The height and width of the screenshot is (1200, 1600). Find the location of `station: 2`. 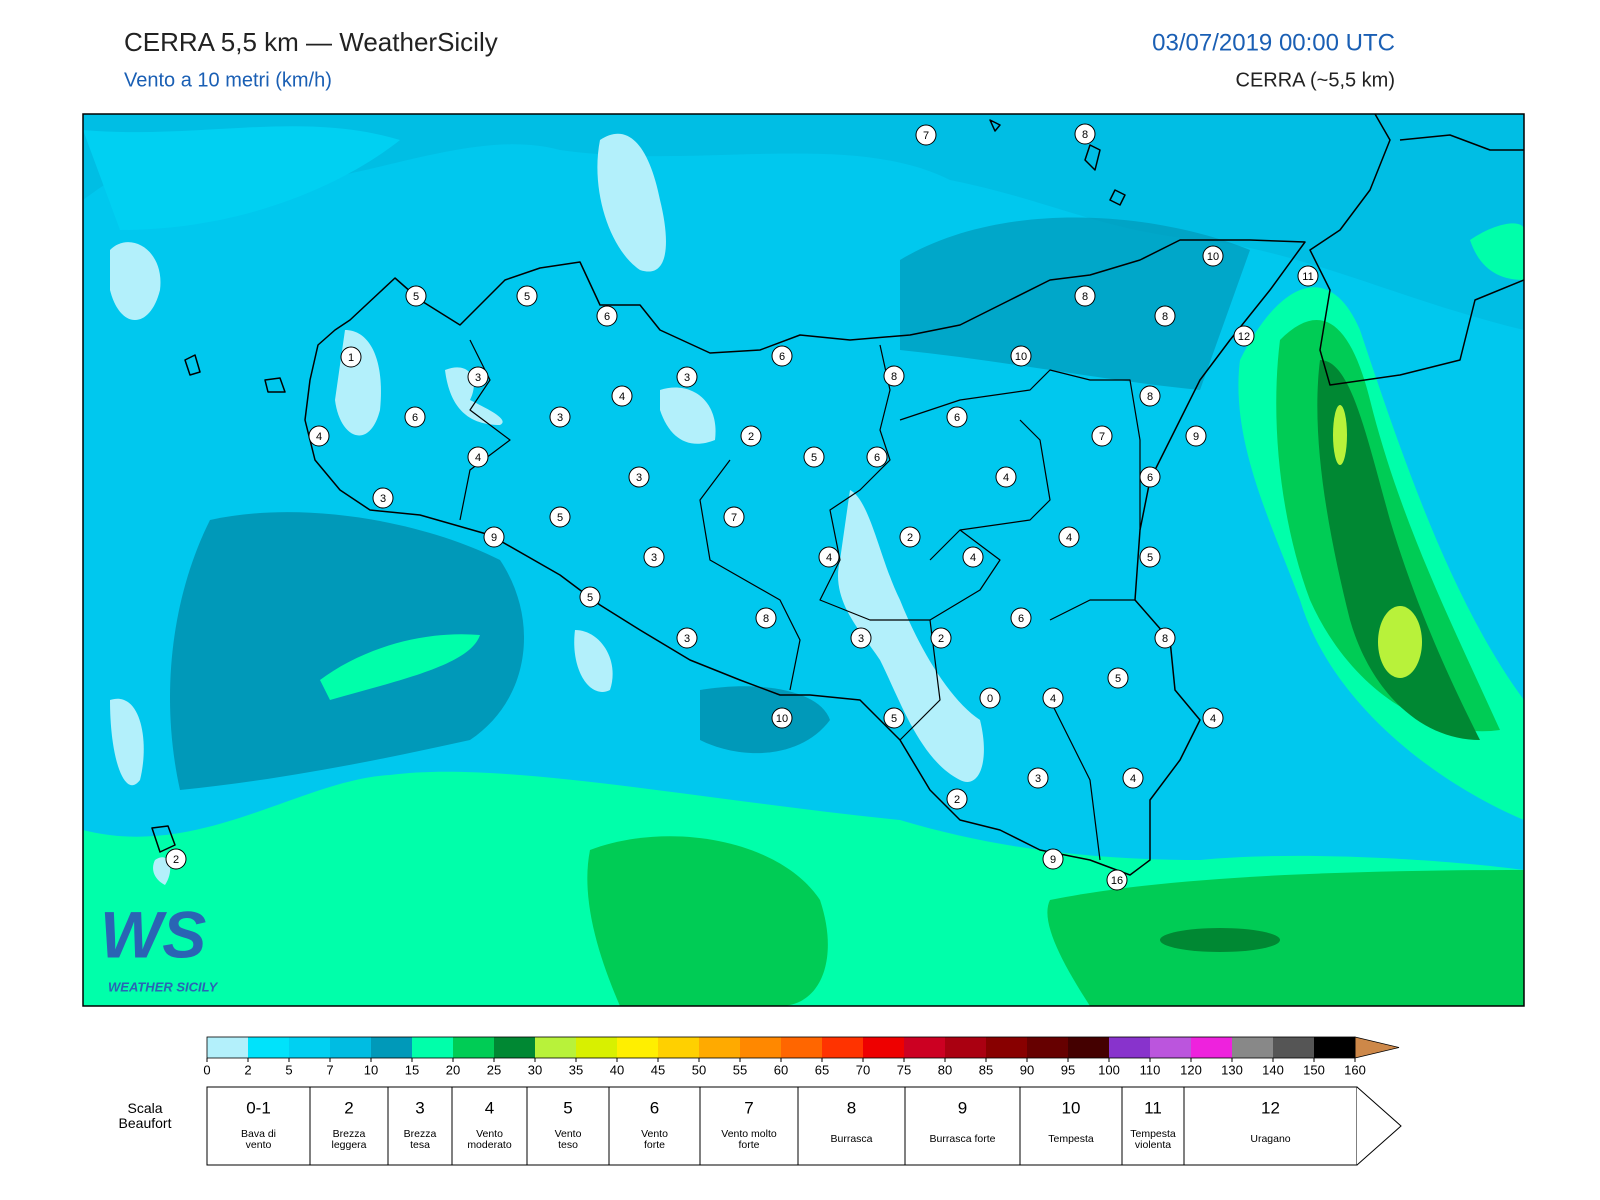

station: 2 is located at coordinates (941, 638).